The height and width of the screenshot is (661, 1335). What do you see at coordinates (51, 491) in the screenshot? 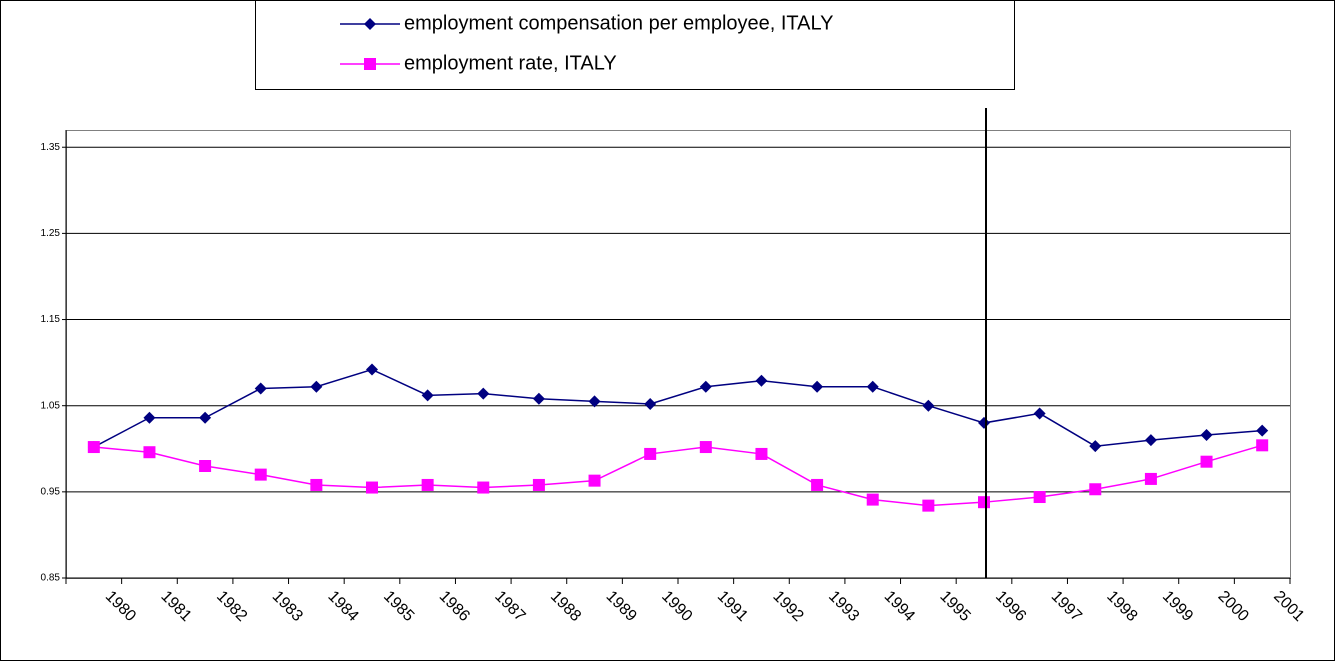
I see `y-tick-label: 0.95` at bounding box center [51, 491].